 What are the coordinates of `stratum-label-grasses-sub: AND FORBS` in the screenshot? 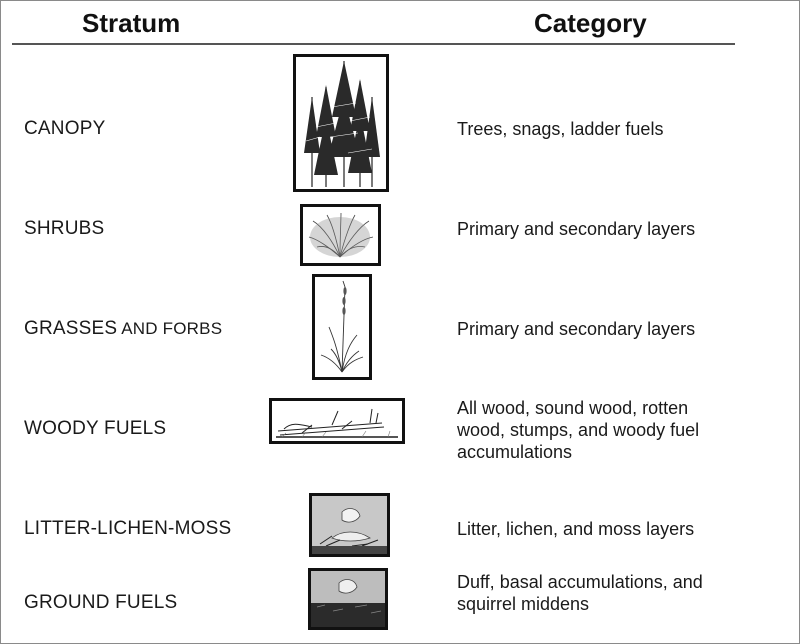 It's located at (170, 328).